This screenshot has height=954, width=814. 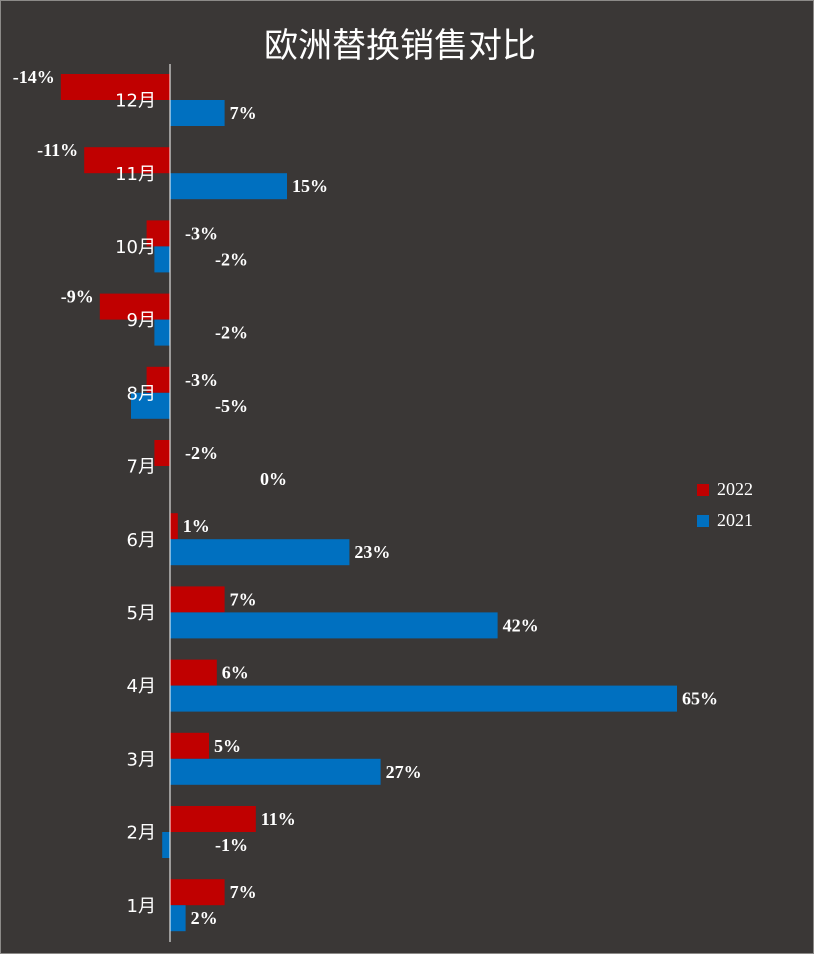 What do you see at coordinates (404, 772) in the screenshot?
I see `data-label-2021: 27%` at bounding box center [404, 772].